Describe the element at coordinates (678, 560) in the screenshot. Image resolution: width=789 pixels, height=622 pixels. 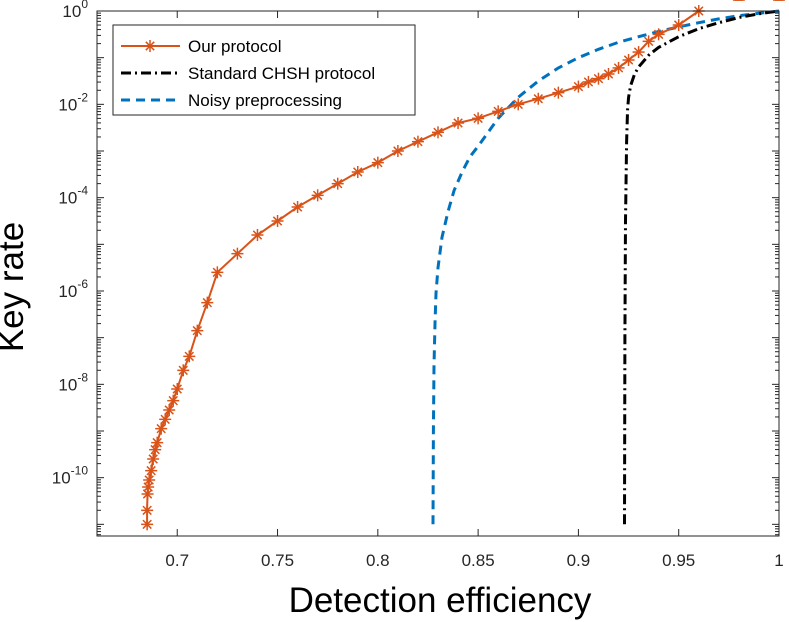
I see `x-tick-label: 0.95` at that location.